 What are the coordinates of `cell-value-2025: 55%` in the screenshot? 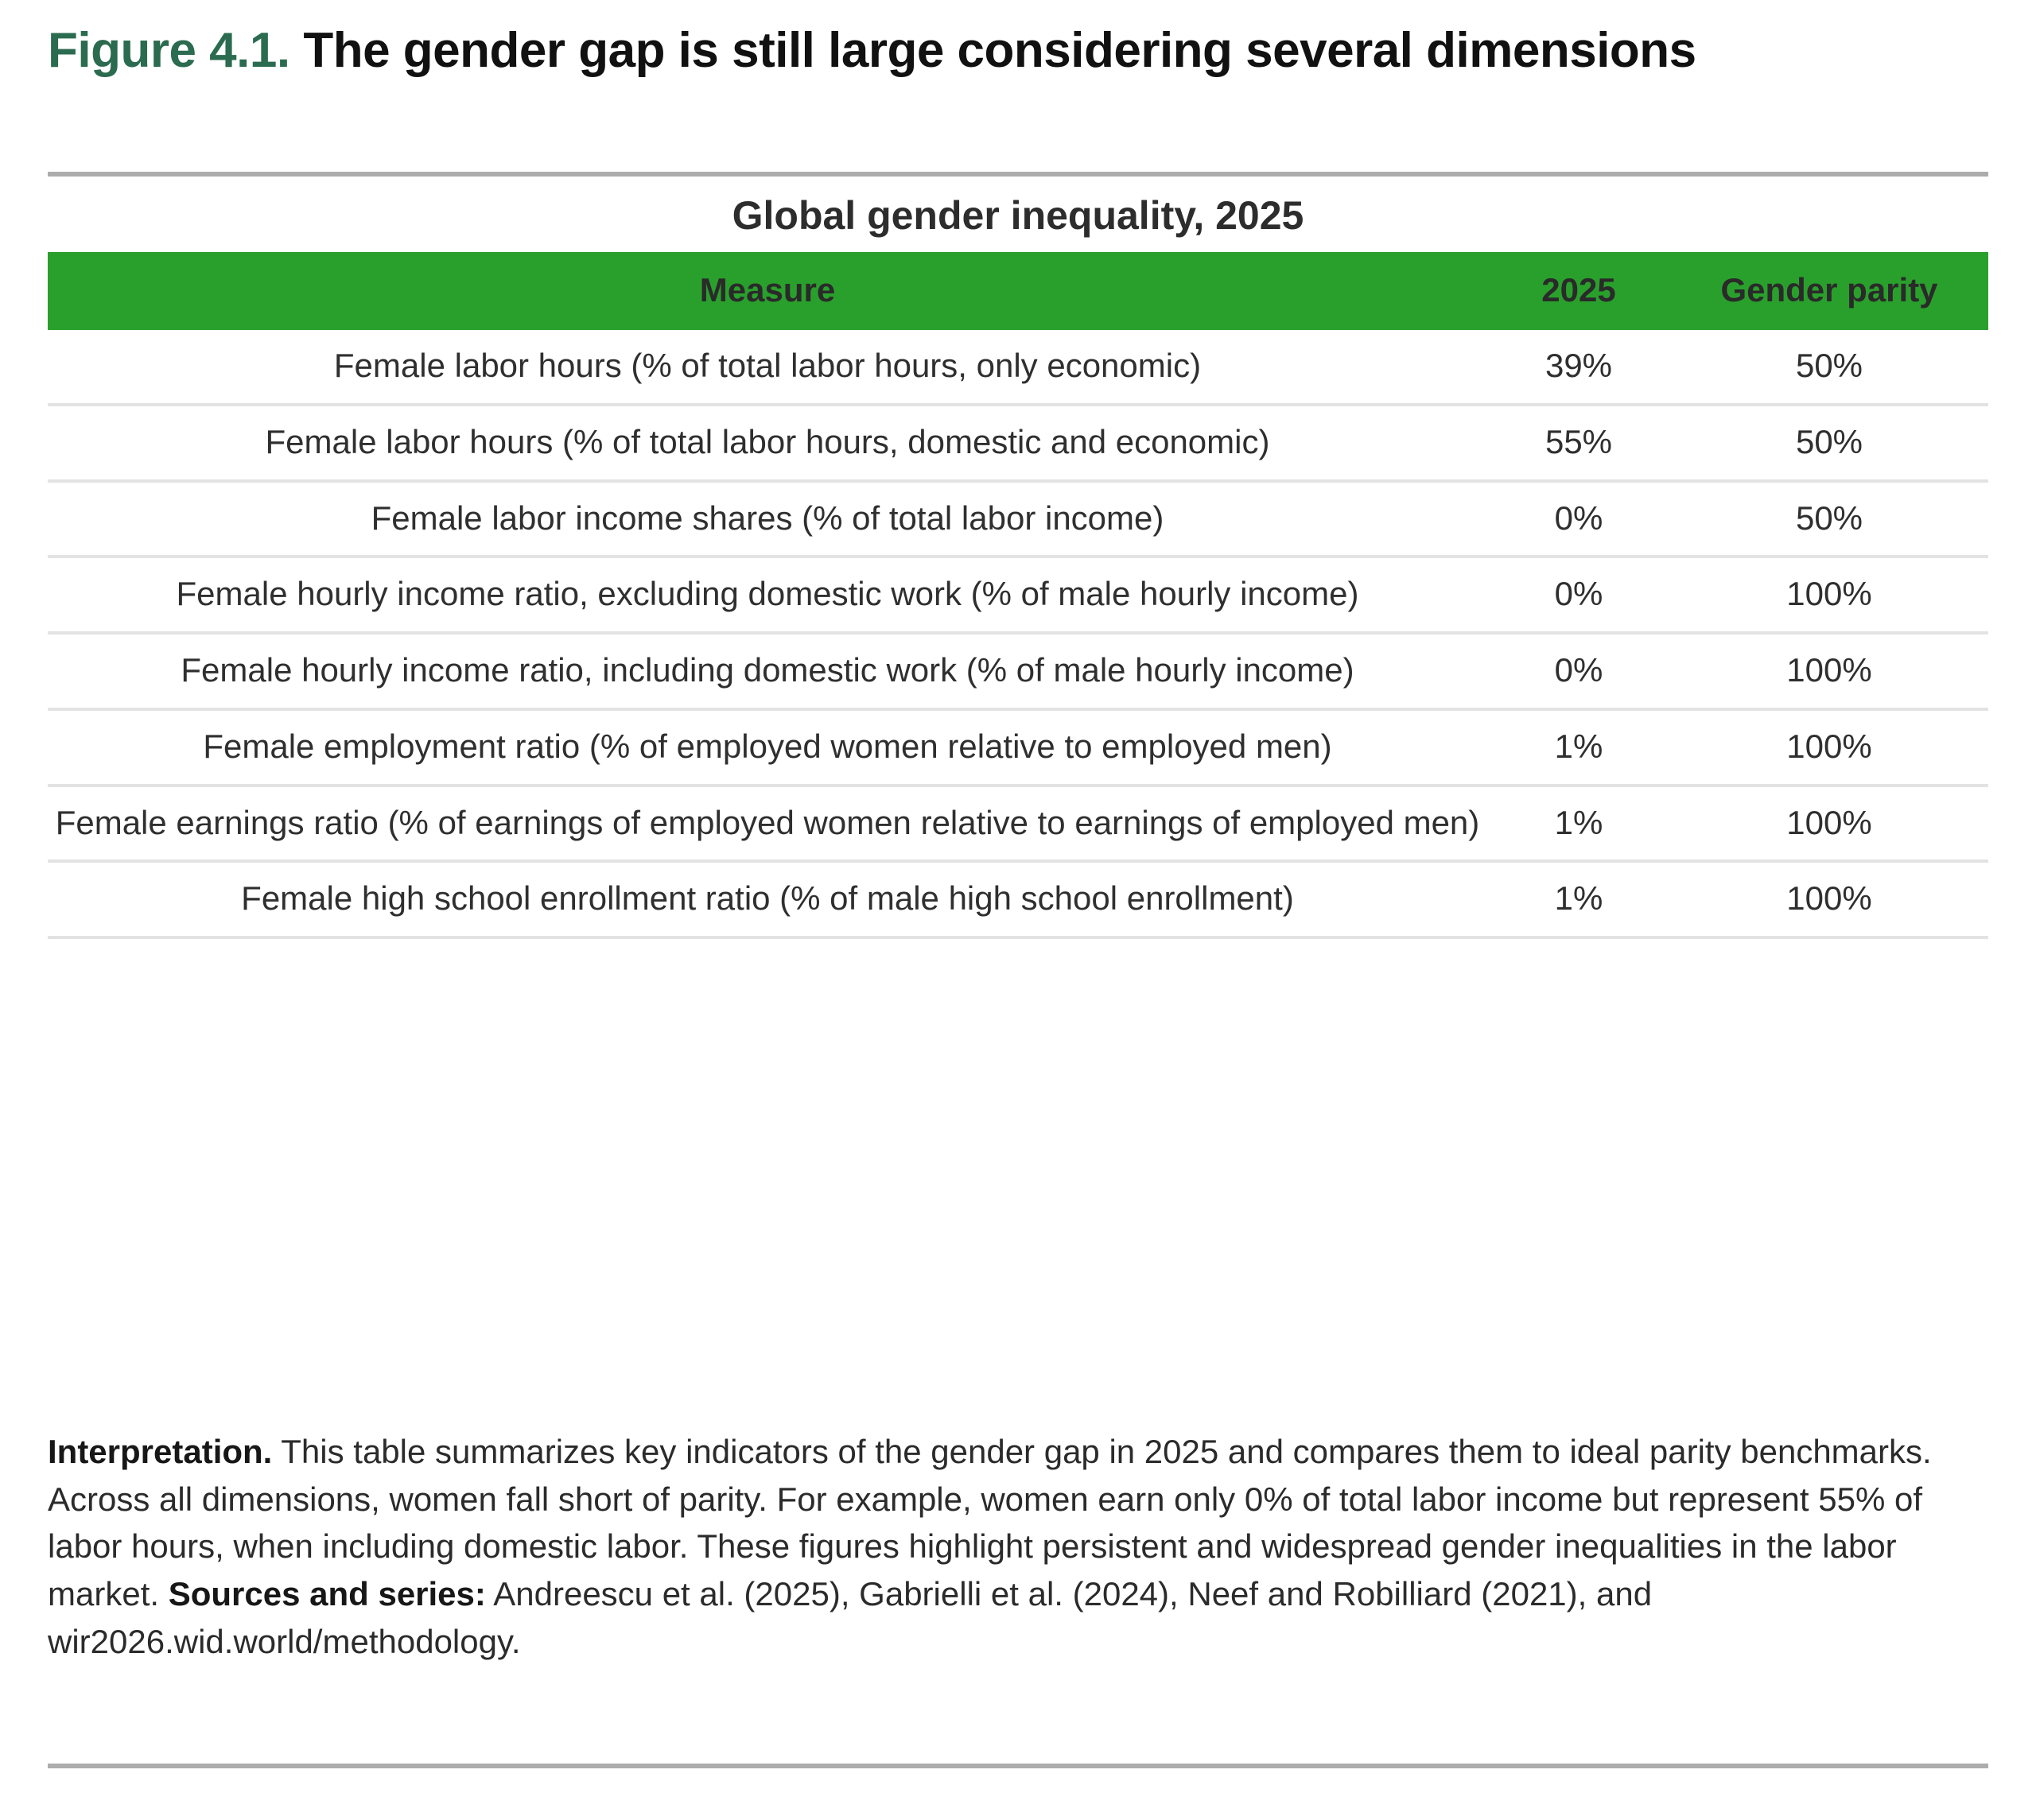 It's located at (1578, 443).